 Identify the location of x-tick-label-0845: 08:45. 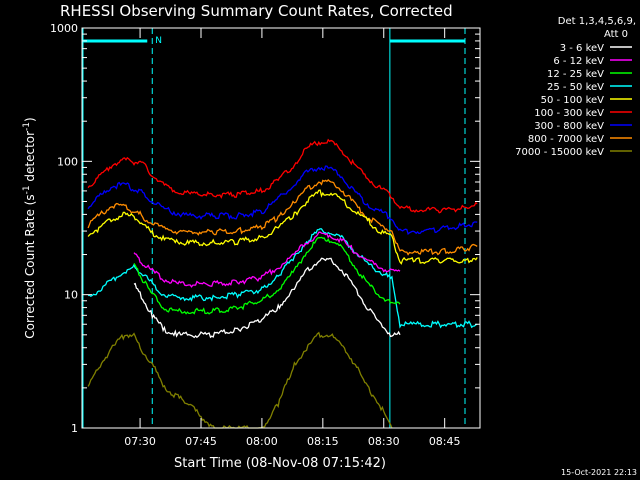
(445, 441).